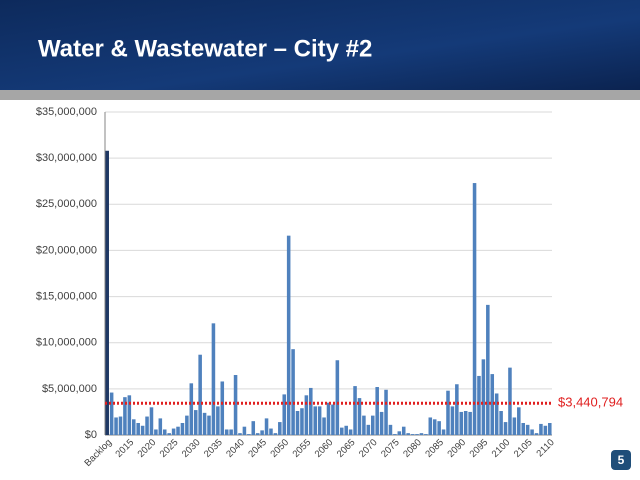 This screenshot has height=480, width=640. I want to click on y-tick-label: $20,000,000, so click(66, 250).